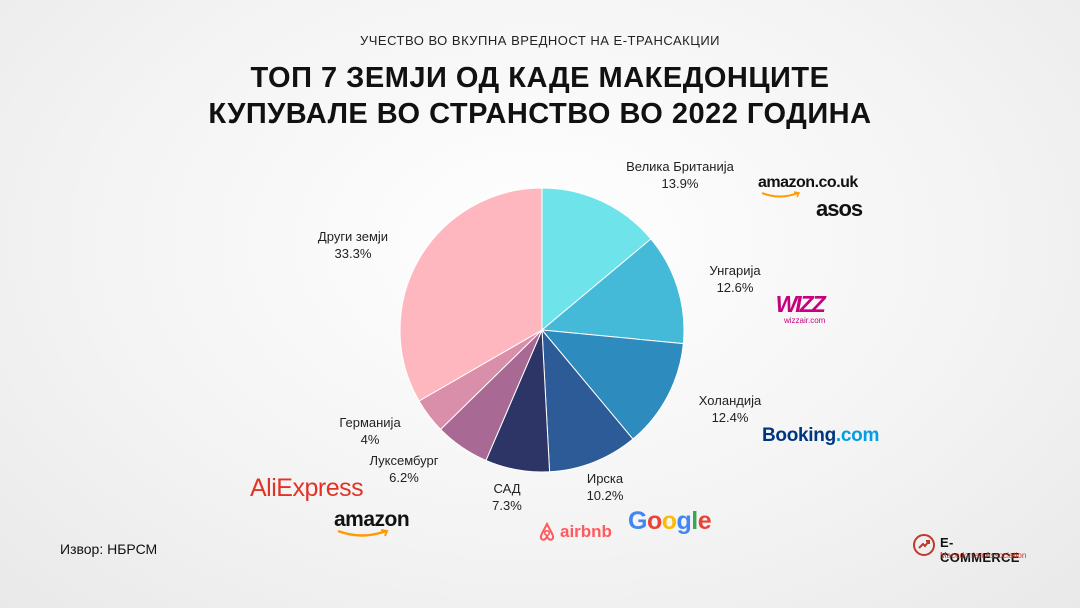  Describe the element at coordinates (370, 422) in the screenshot. I see `slice-name: Германија` at that location.